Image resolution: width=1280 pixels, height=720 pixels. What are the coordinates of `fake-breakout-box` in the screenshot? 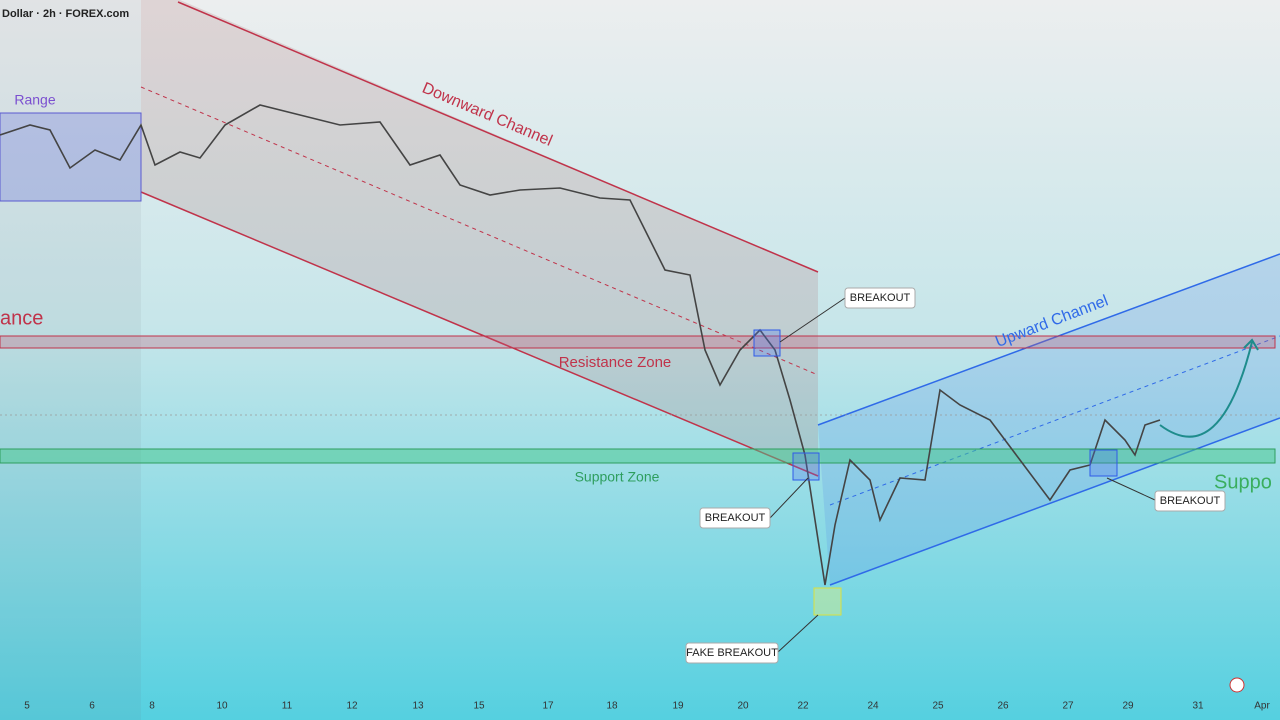 It's located at (827, 601).